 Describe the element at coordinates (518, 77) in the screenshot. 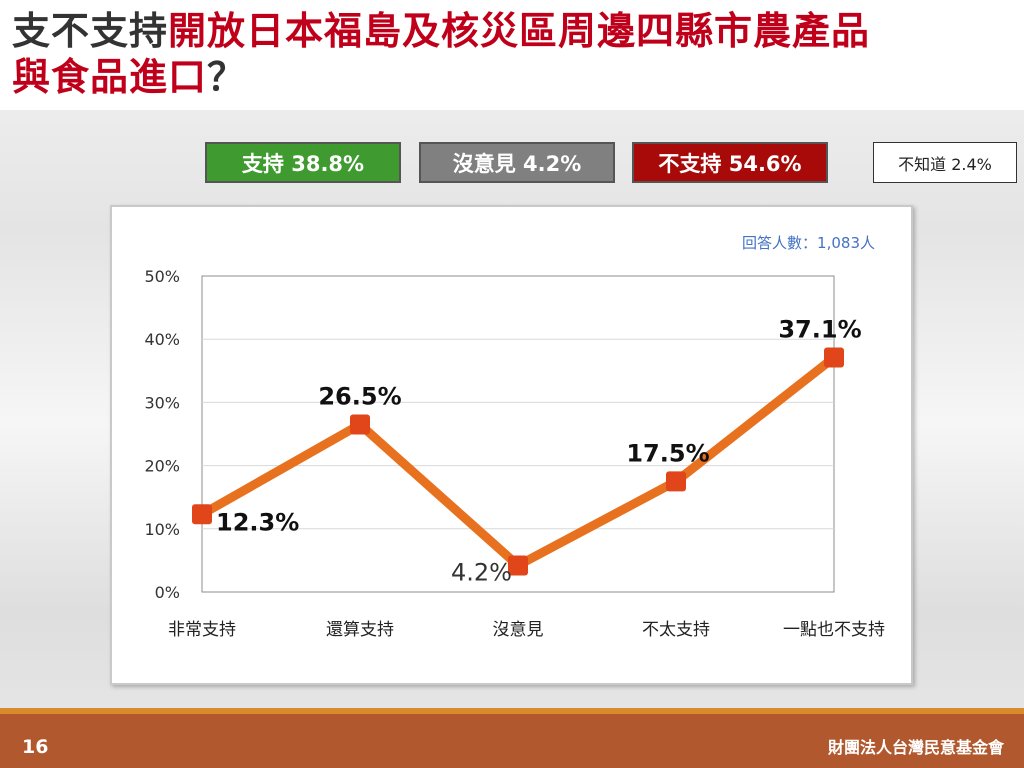

I see `title-line-2: 與食品進口？` at that location.